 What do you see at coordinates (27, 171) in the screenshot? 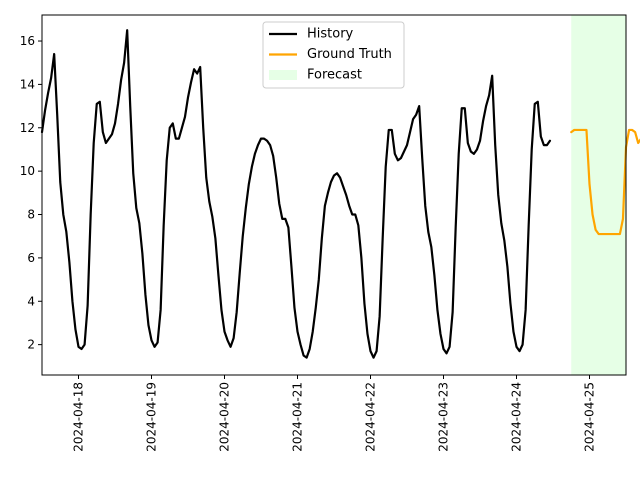
I see `y-tick-label: 10` at bounding box center [27, 171].